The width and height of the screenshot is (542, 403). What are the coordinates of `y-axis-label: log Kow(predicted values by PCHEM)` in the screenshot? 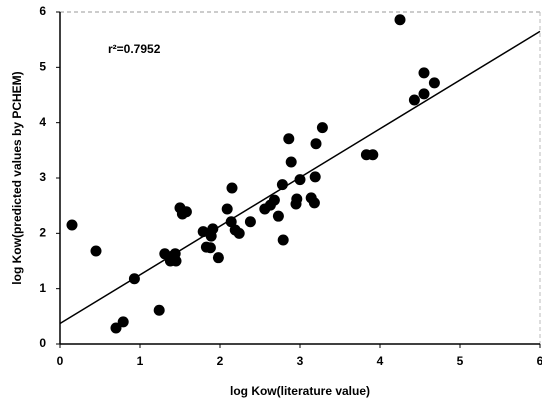 It's located at (17, 177).